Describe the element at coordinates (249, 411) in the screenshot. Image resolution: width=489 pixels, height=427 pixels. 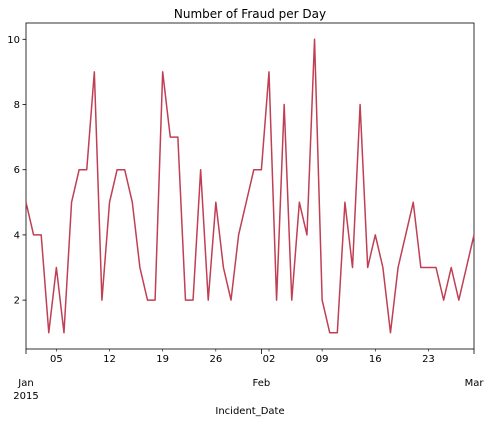
I see `x-axis-label: Incident_Date` at that location.